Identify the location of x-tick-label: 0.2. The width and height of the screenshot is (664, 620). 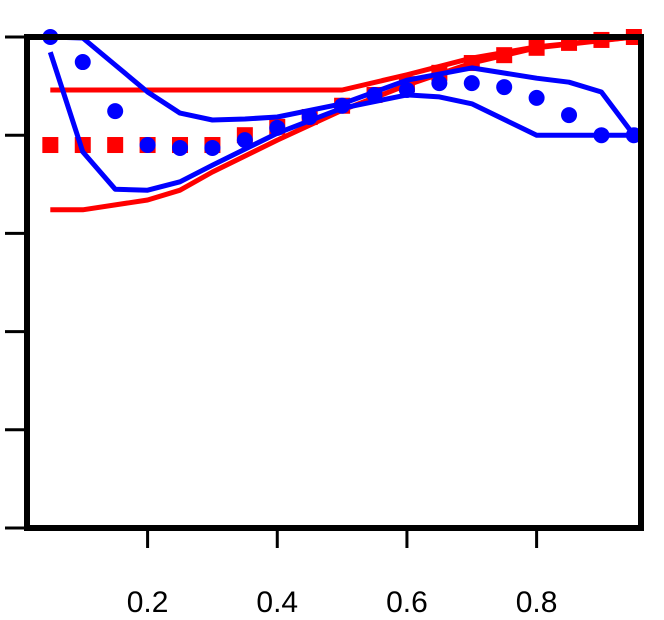
(148, 602).